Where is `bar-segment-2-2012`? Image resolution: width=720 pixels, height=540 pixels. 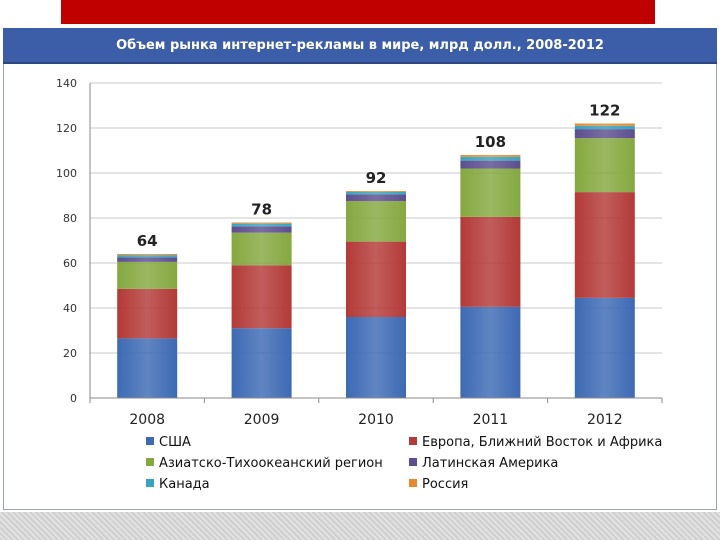
bar-segment-2-2012 is located at coordinates (604, 245).